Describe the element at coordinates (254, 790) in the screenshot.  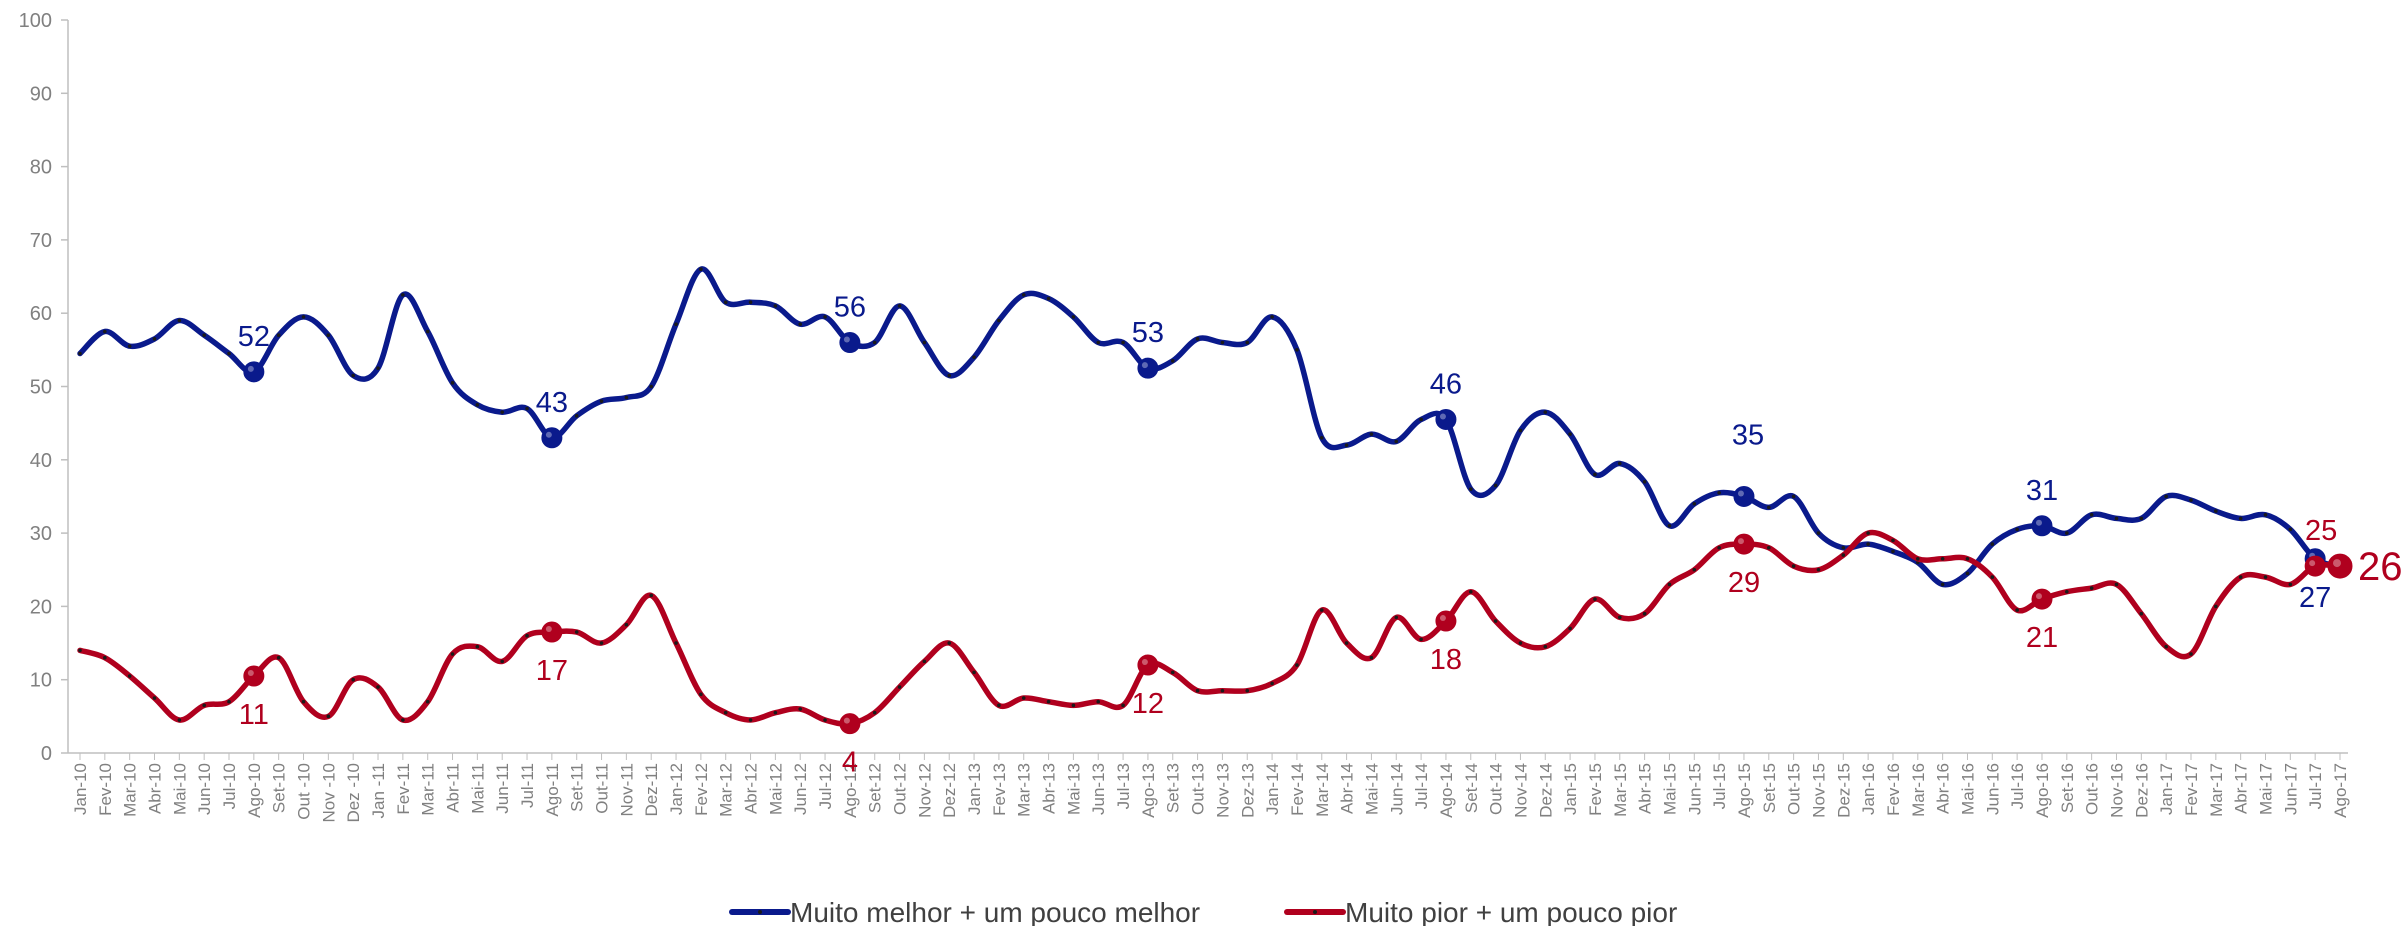
I see `x-tick-label: Ago-10` at that location.